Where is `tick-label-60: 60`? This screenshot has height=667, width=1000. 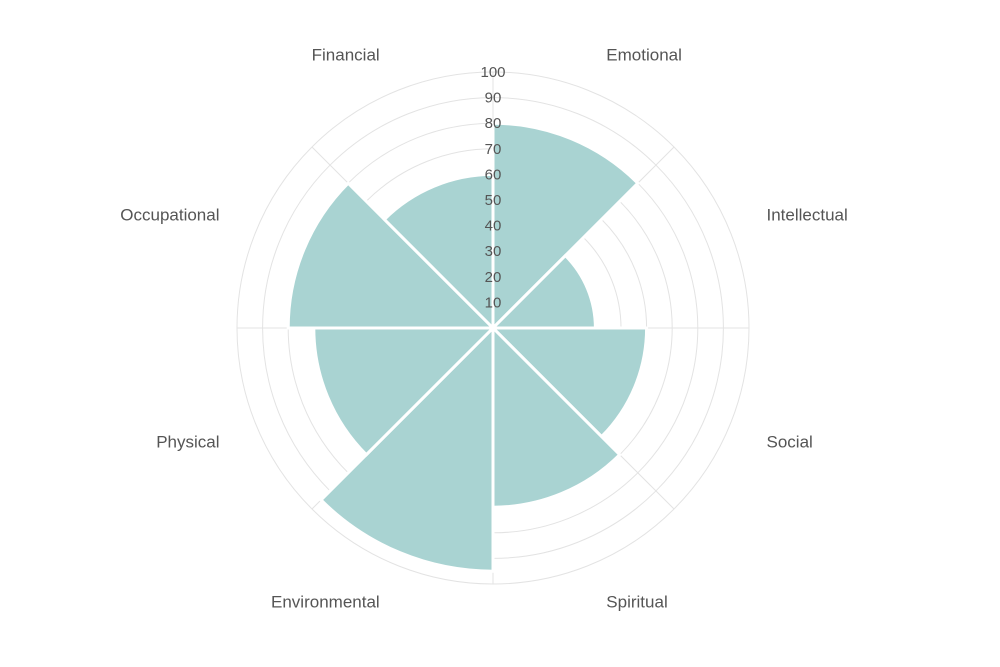
tick-label-60: 60 is located at coordinates (493, 174).